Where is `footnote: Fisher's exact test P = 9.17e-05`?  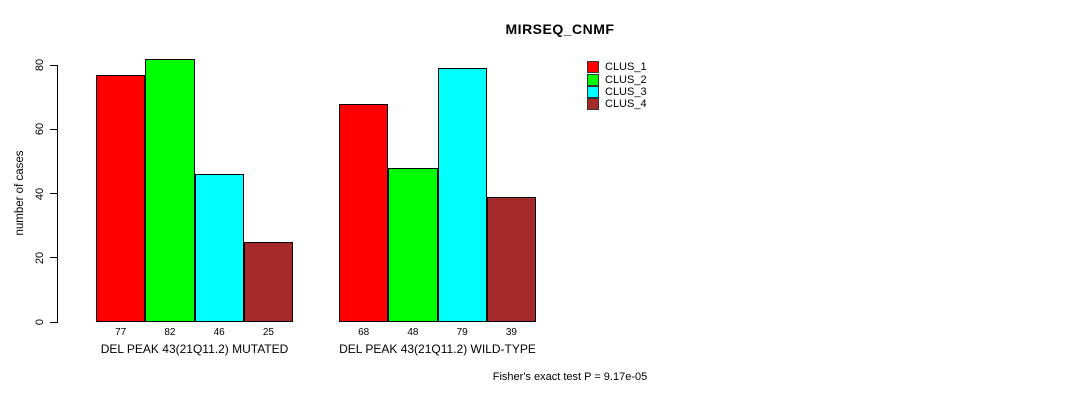 footnote: Fisher's exact test P = 9.17e-05 is located at coordinates (570, 377).